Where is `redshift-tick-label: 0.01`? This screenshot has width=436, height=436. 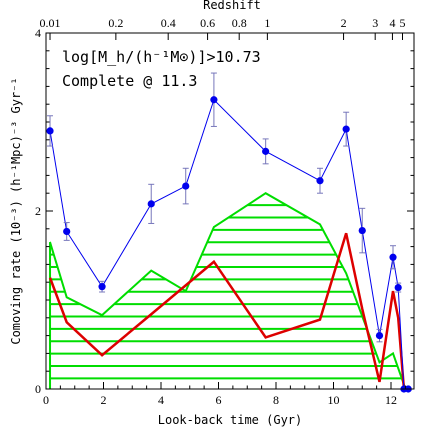
redshift-tick-label: 0.01 is located at coordinates (50, 23).